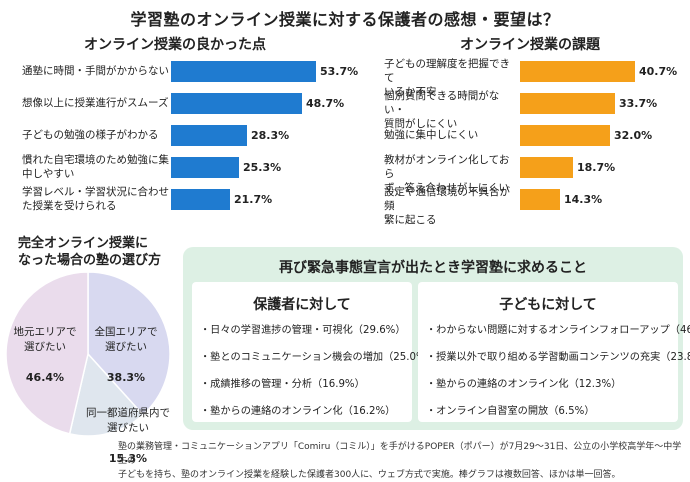  I want to click on issue-label-1: 個別質問できる時間がない・ 質問がしにくい, so click(442, 110).